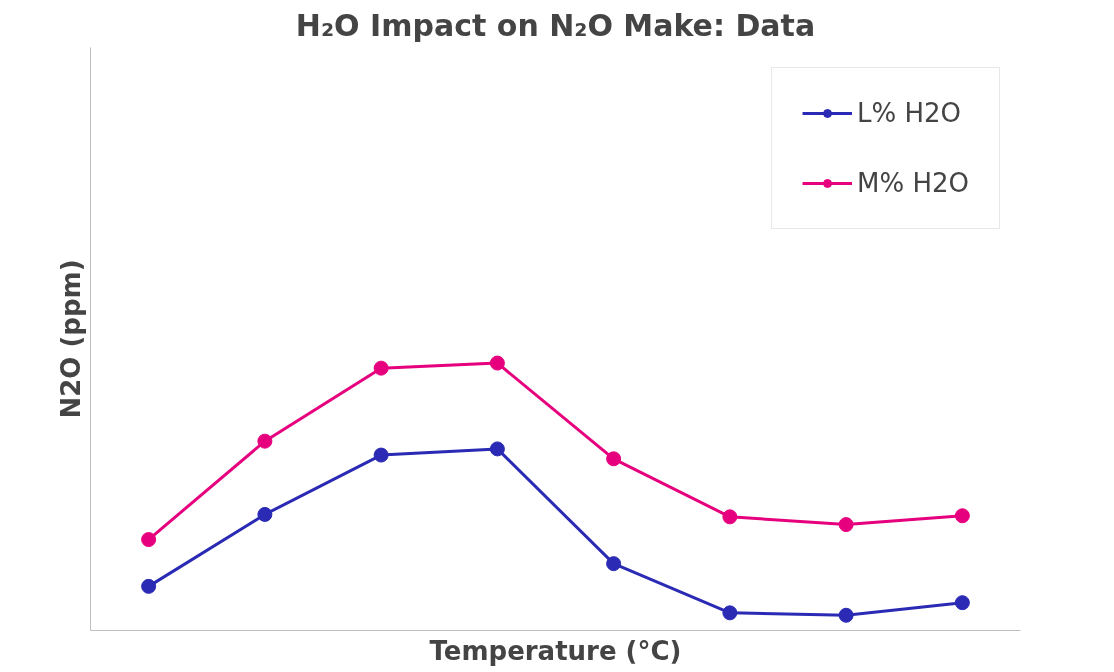 This screenshot has width=1114, height=672. What do you see at coordinates (555, 25) in the screenshot?
I see `chart-title: H₂O Impact on N₂O Make: Data` at bounding box center [555, 25].